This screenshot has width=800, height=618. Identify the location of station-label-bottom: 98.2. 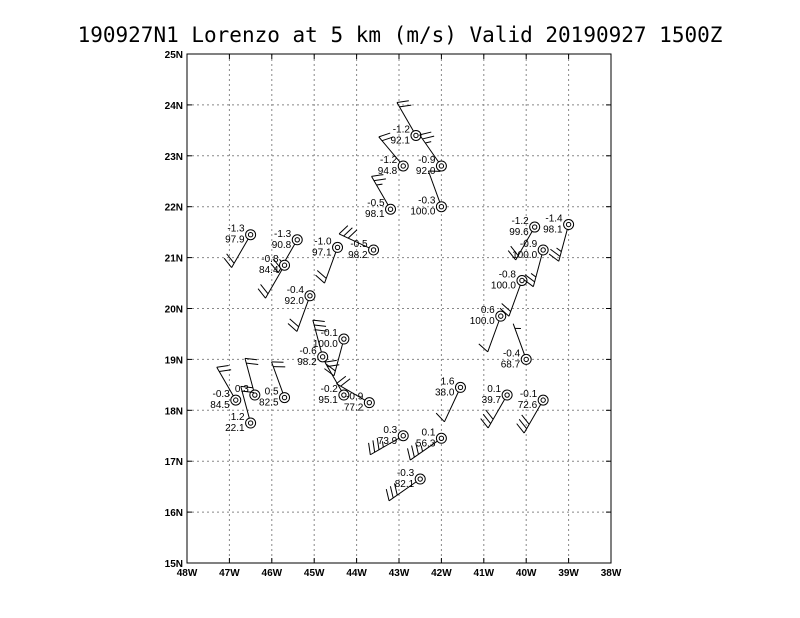
(358, 255).